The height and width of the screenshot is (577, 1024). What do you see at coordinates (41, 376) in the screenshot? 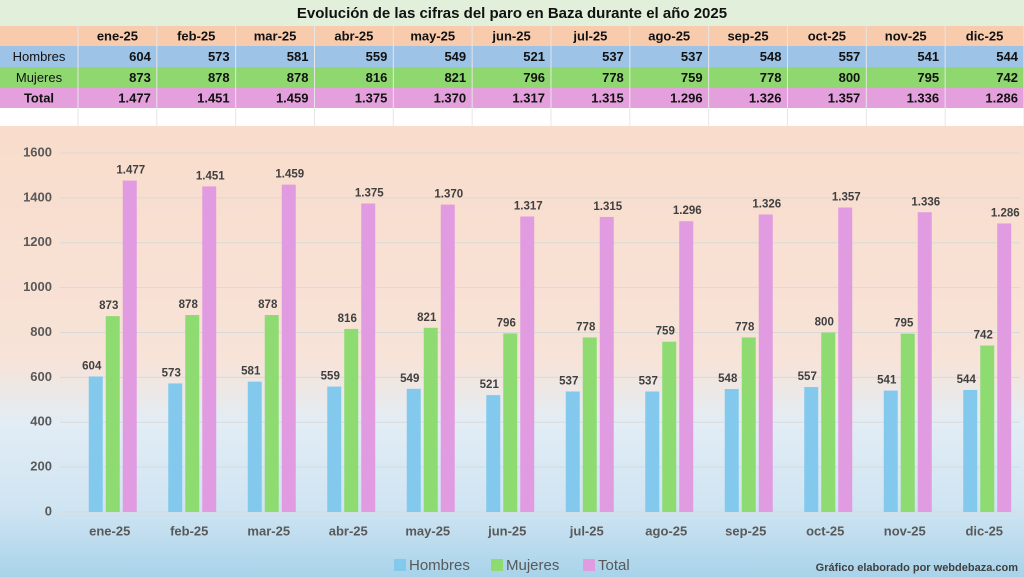
I see `y-tick-label: 600` at bounding box center [41, 376].